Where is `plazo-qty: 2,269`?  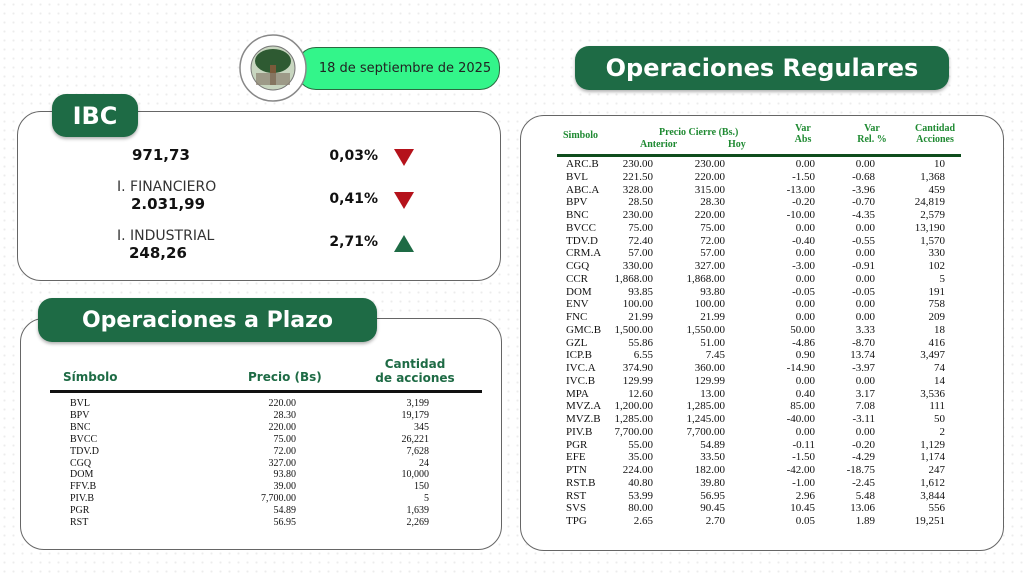
plazo-qty: 2,269 is located at coordinates (418, 522).